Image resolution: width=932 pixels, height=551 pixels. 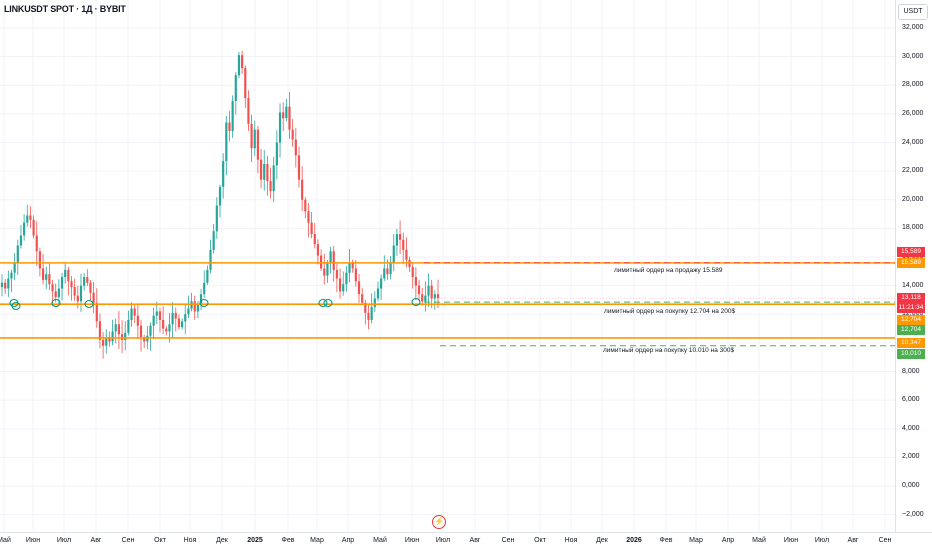 What do you see at coordinates (634, 540) in the screenshot?
I see `time-tick-label: 2026` at bounding box center [634, 540].